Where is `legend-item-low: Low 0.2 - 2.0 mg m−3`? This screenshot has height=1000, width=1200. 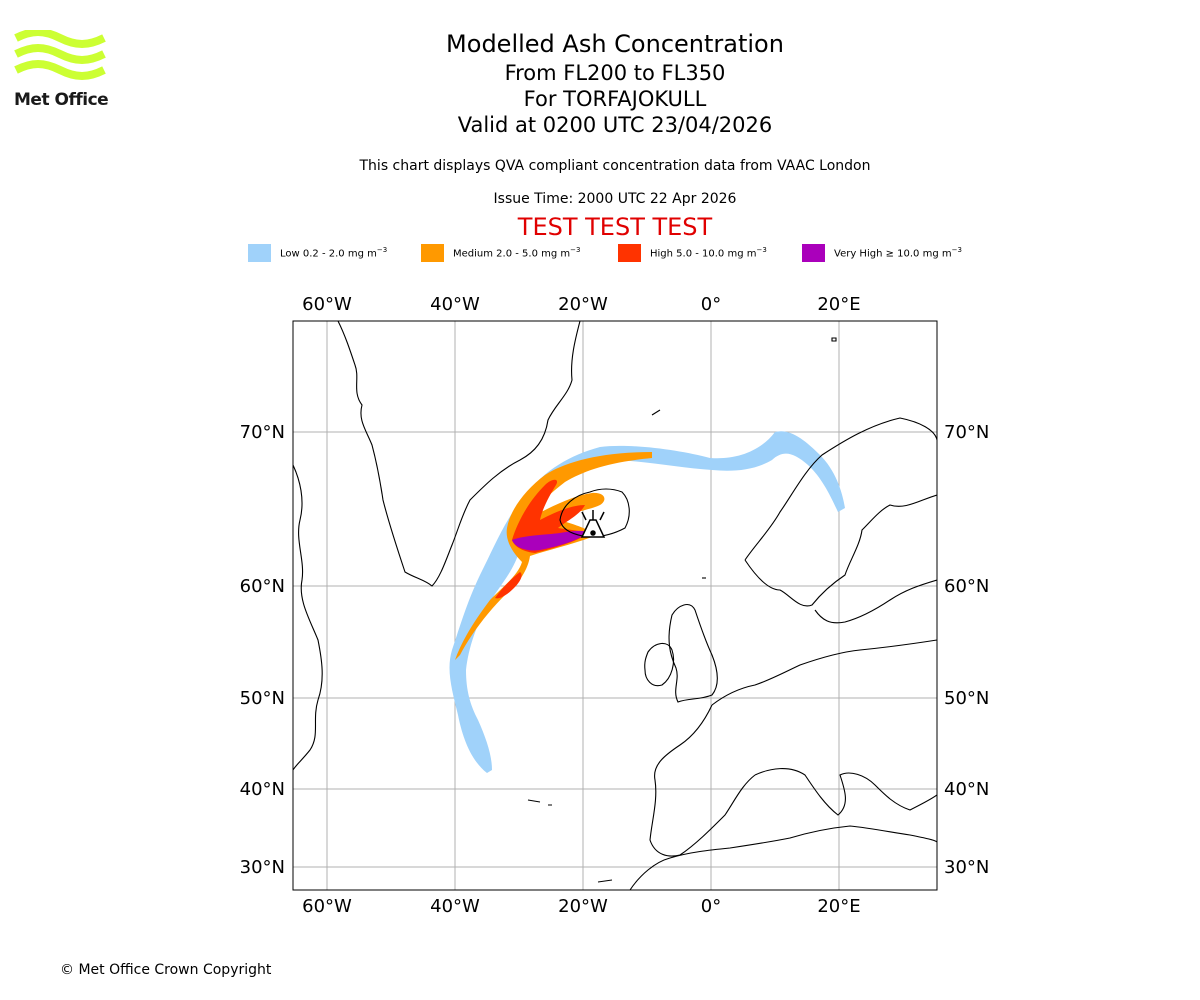
legend-item-low: Low 0.2 - 2.0 mg m−3 is located at coordinates (317, 253).